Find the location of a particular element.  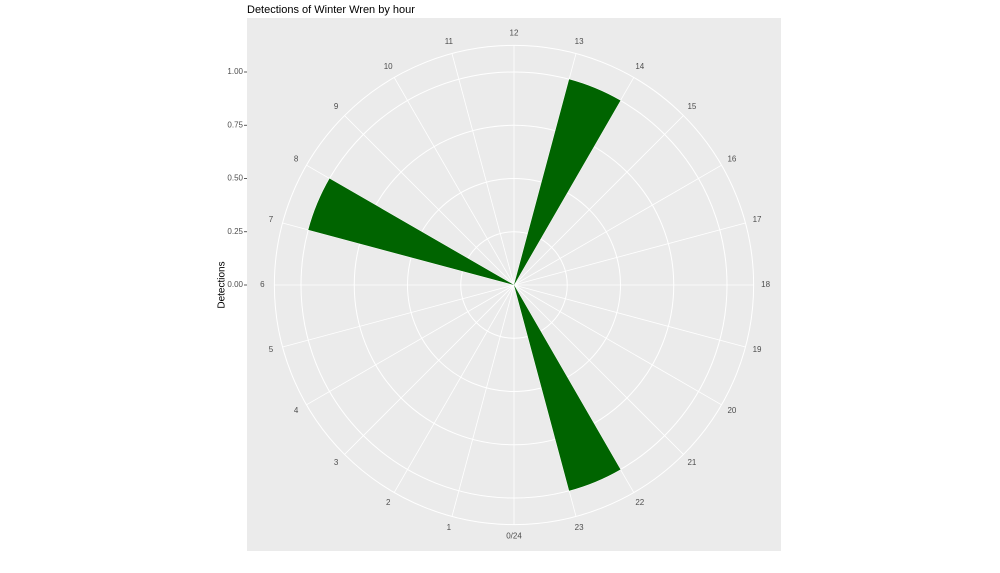

angle-tick-label: 13 is located at coordinates (579, 41).